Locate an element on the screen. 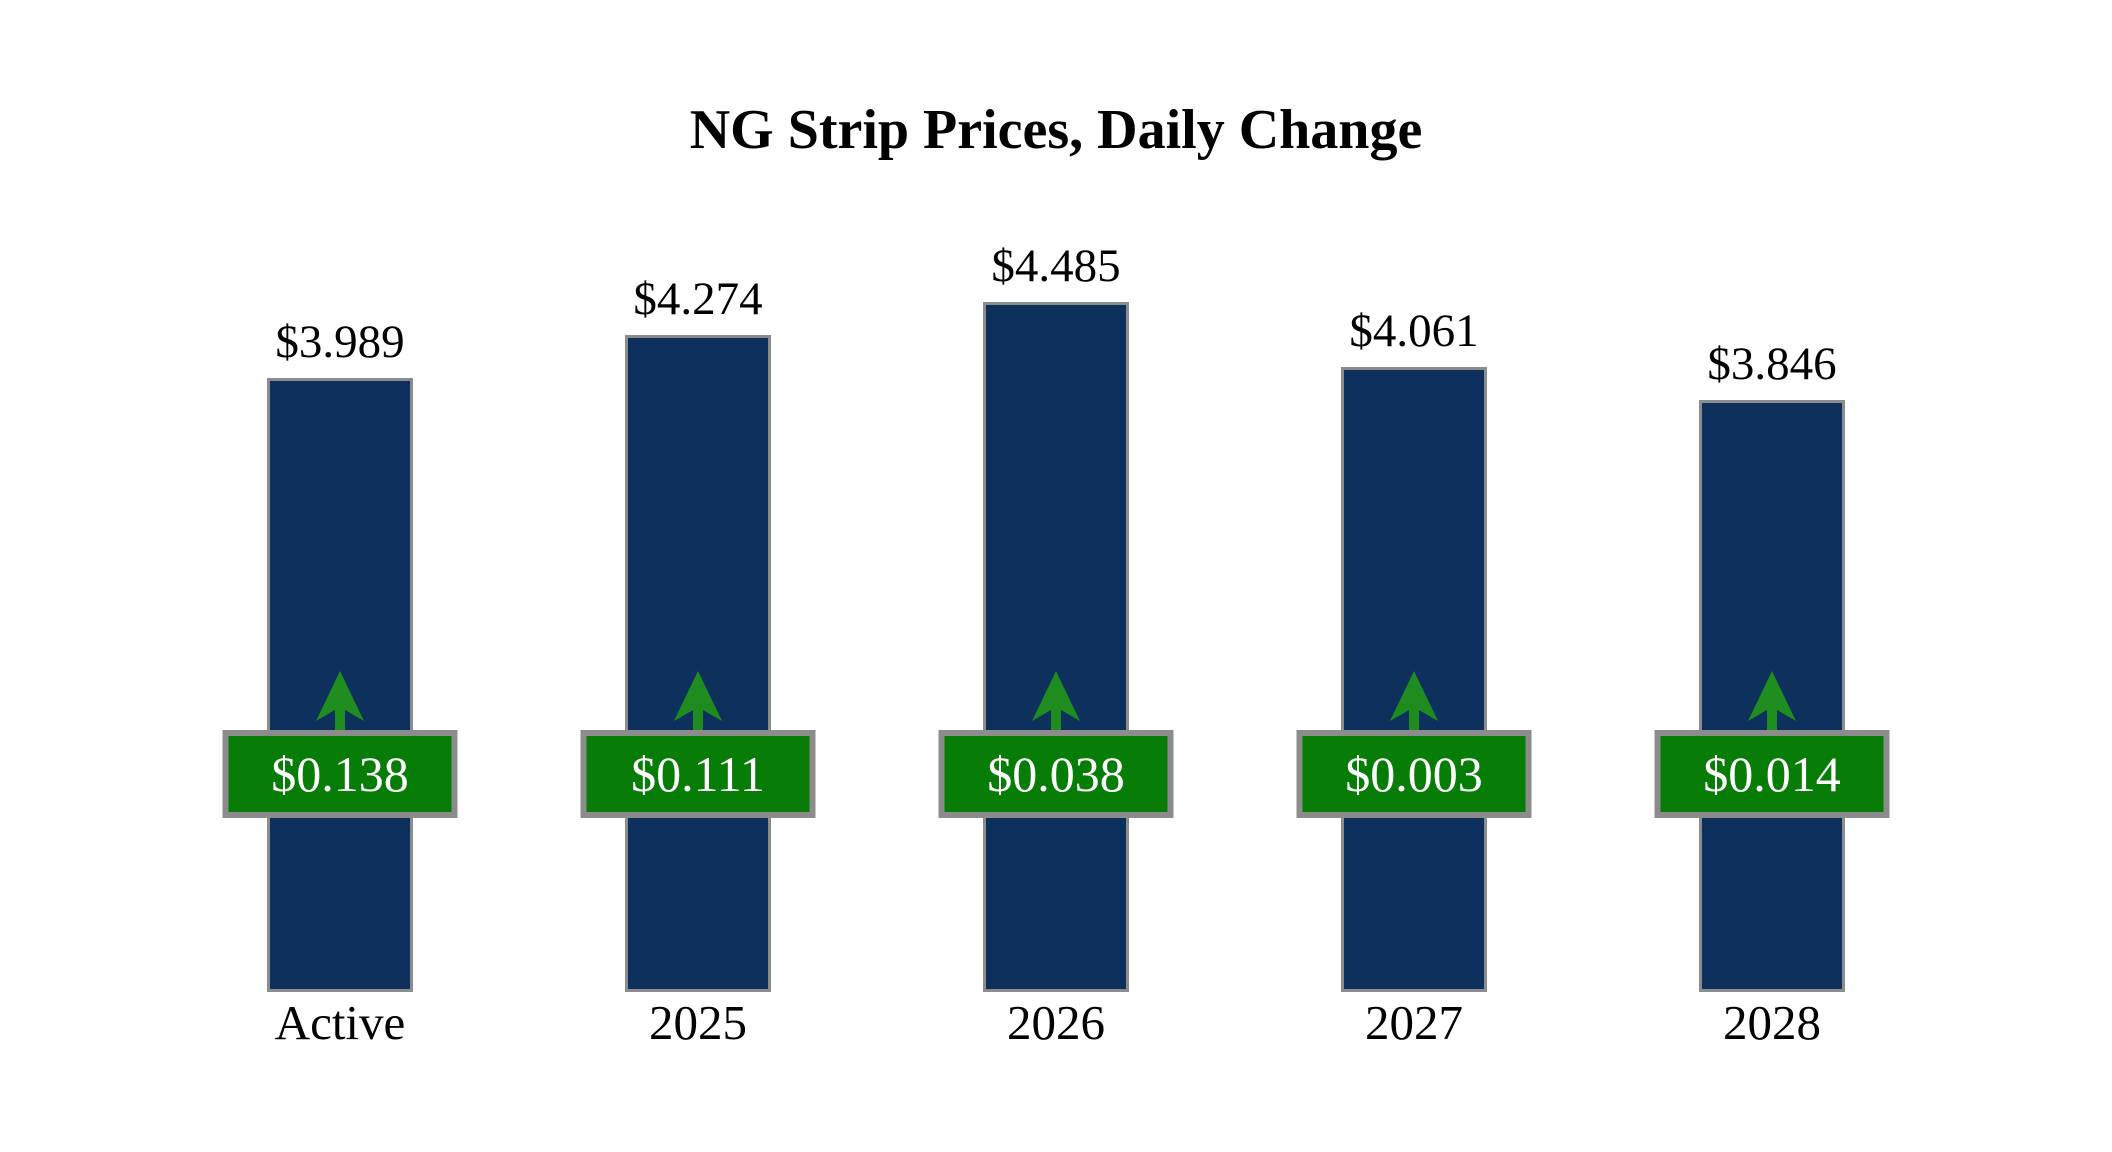 The height and width of the screenshot is (1152, 2112). daily-change-value: $0.014 is located at coordinates (1772, 774).